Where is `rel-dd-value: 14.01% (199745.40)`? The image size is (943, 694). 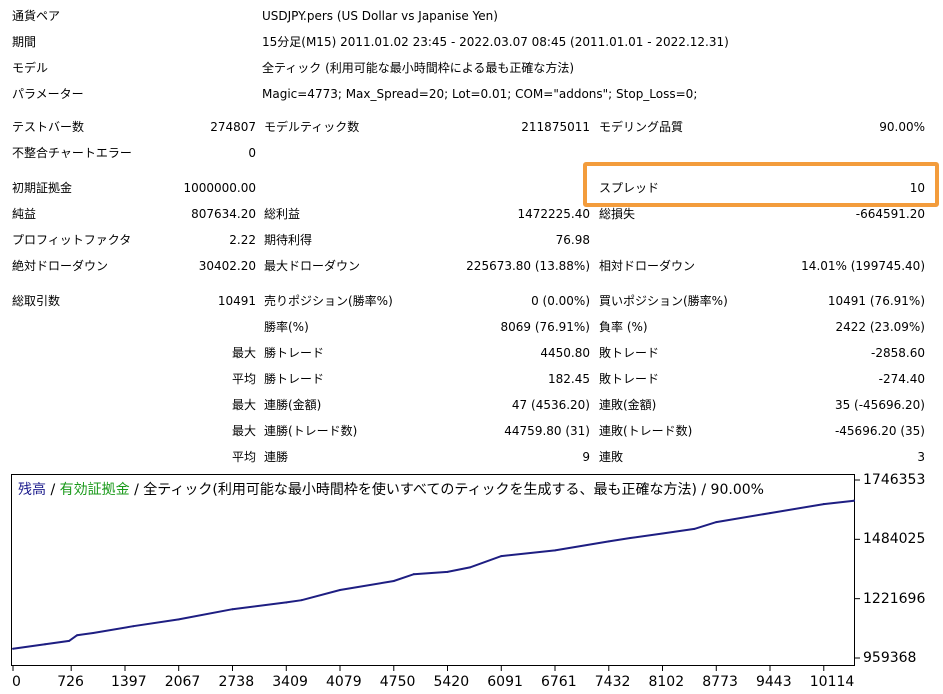 rel-dd-value: 14.01% (199745.40) is located at coordinates (863, 266).